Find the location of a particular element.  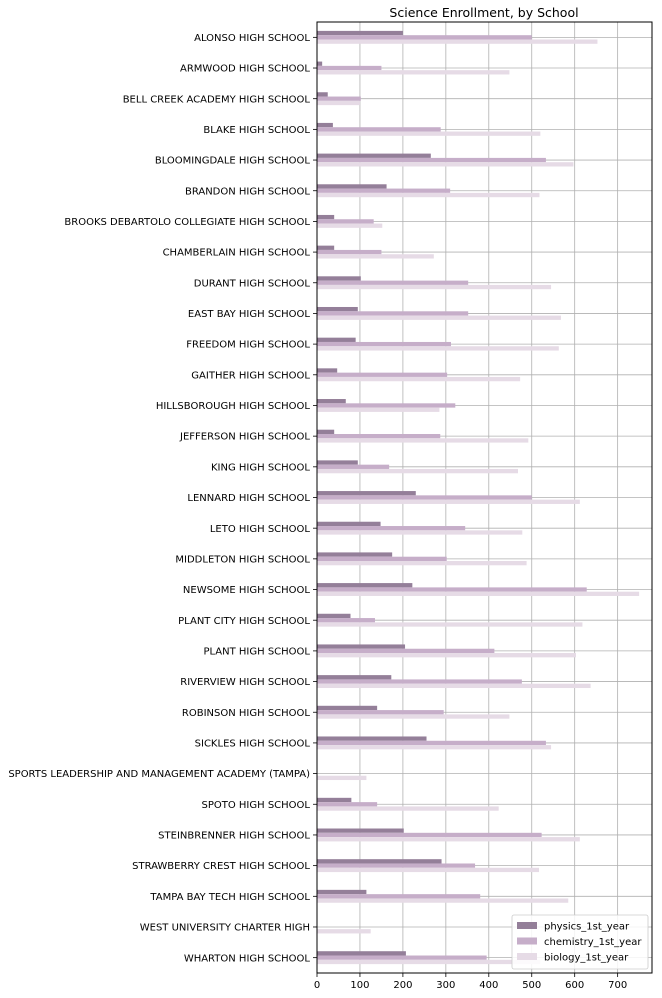

category-label: WEST UNIVERSITY CHARTER HIGH is located at coordinates (225, 928).